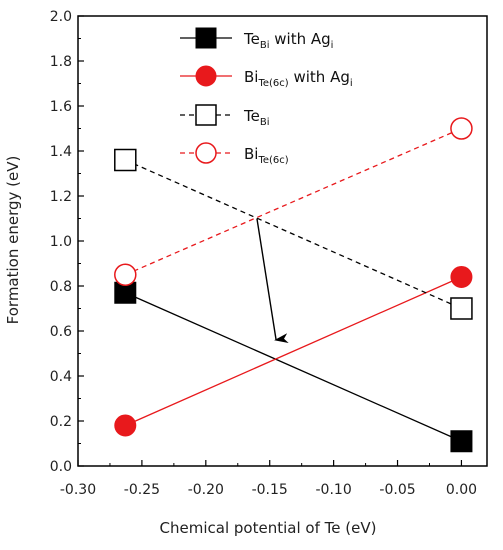  What do you see at coordinates (461, 441) in the screenshot?
I see `data-point-tebi-agi` at bounding box center [461, 441].